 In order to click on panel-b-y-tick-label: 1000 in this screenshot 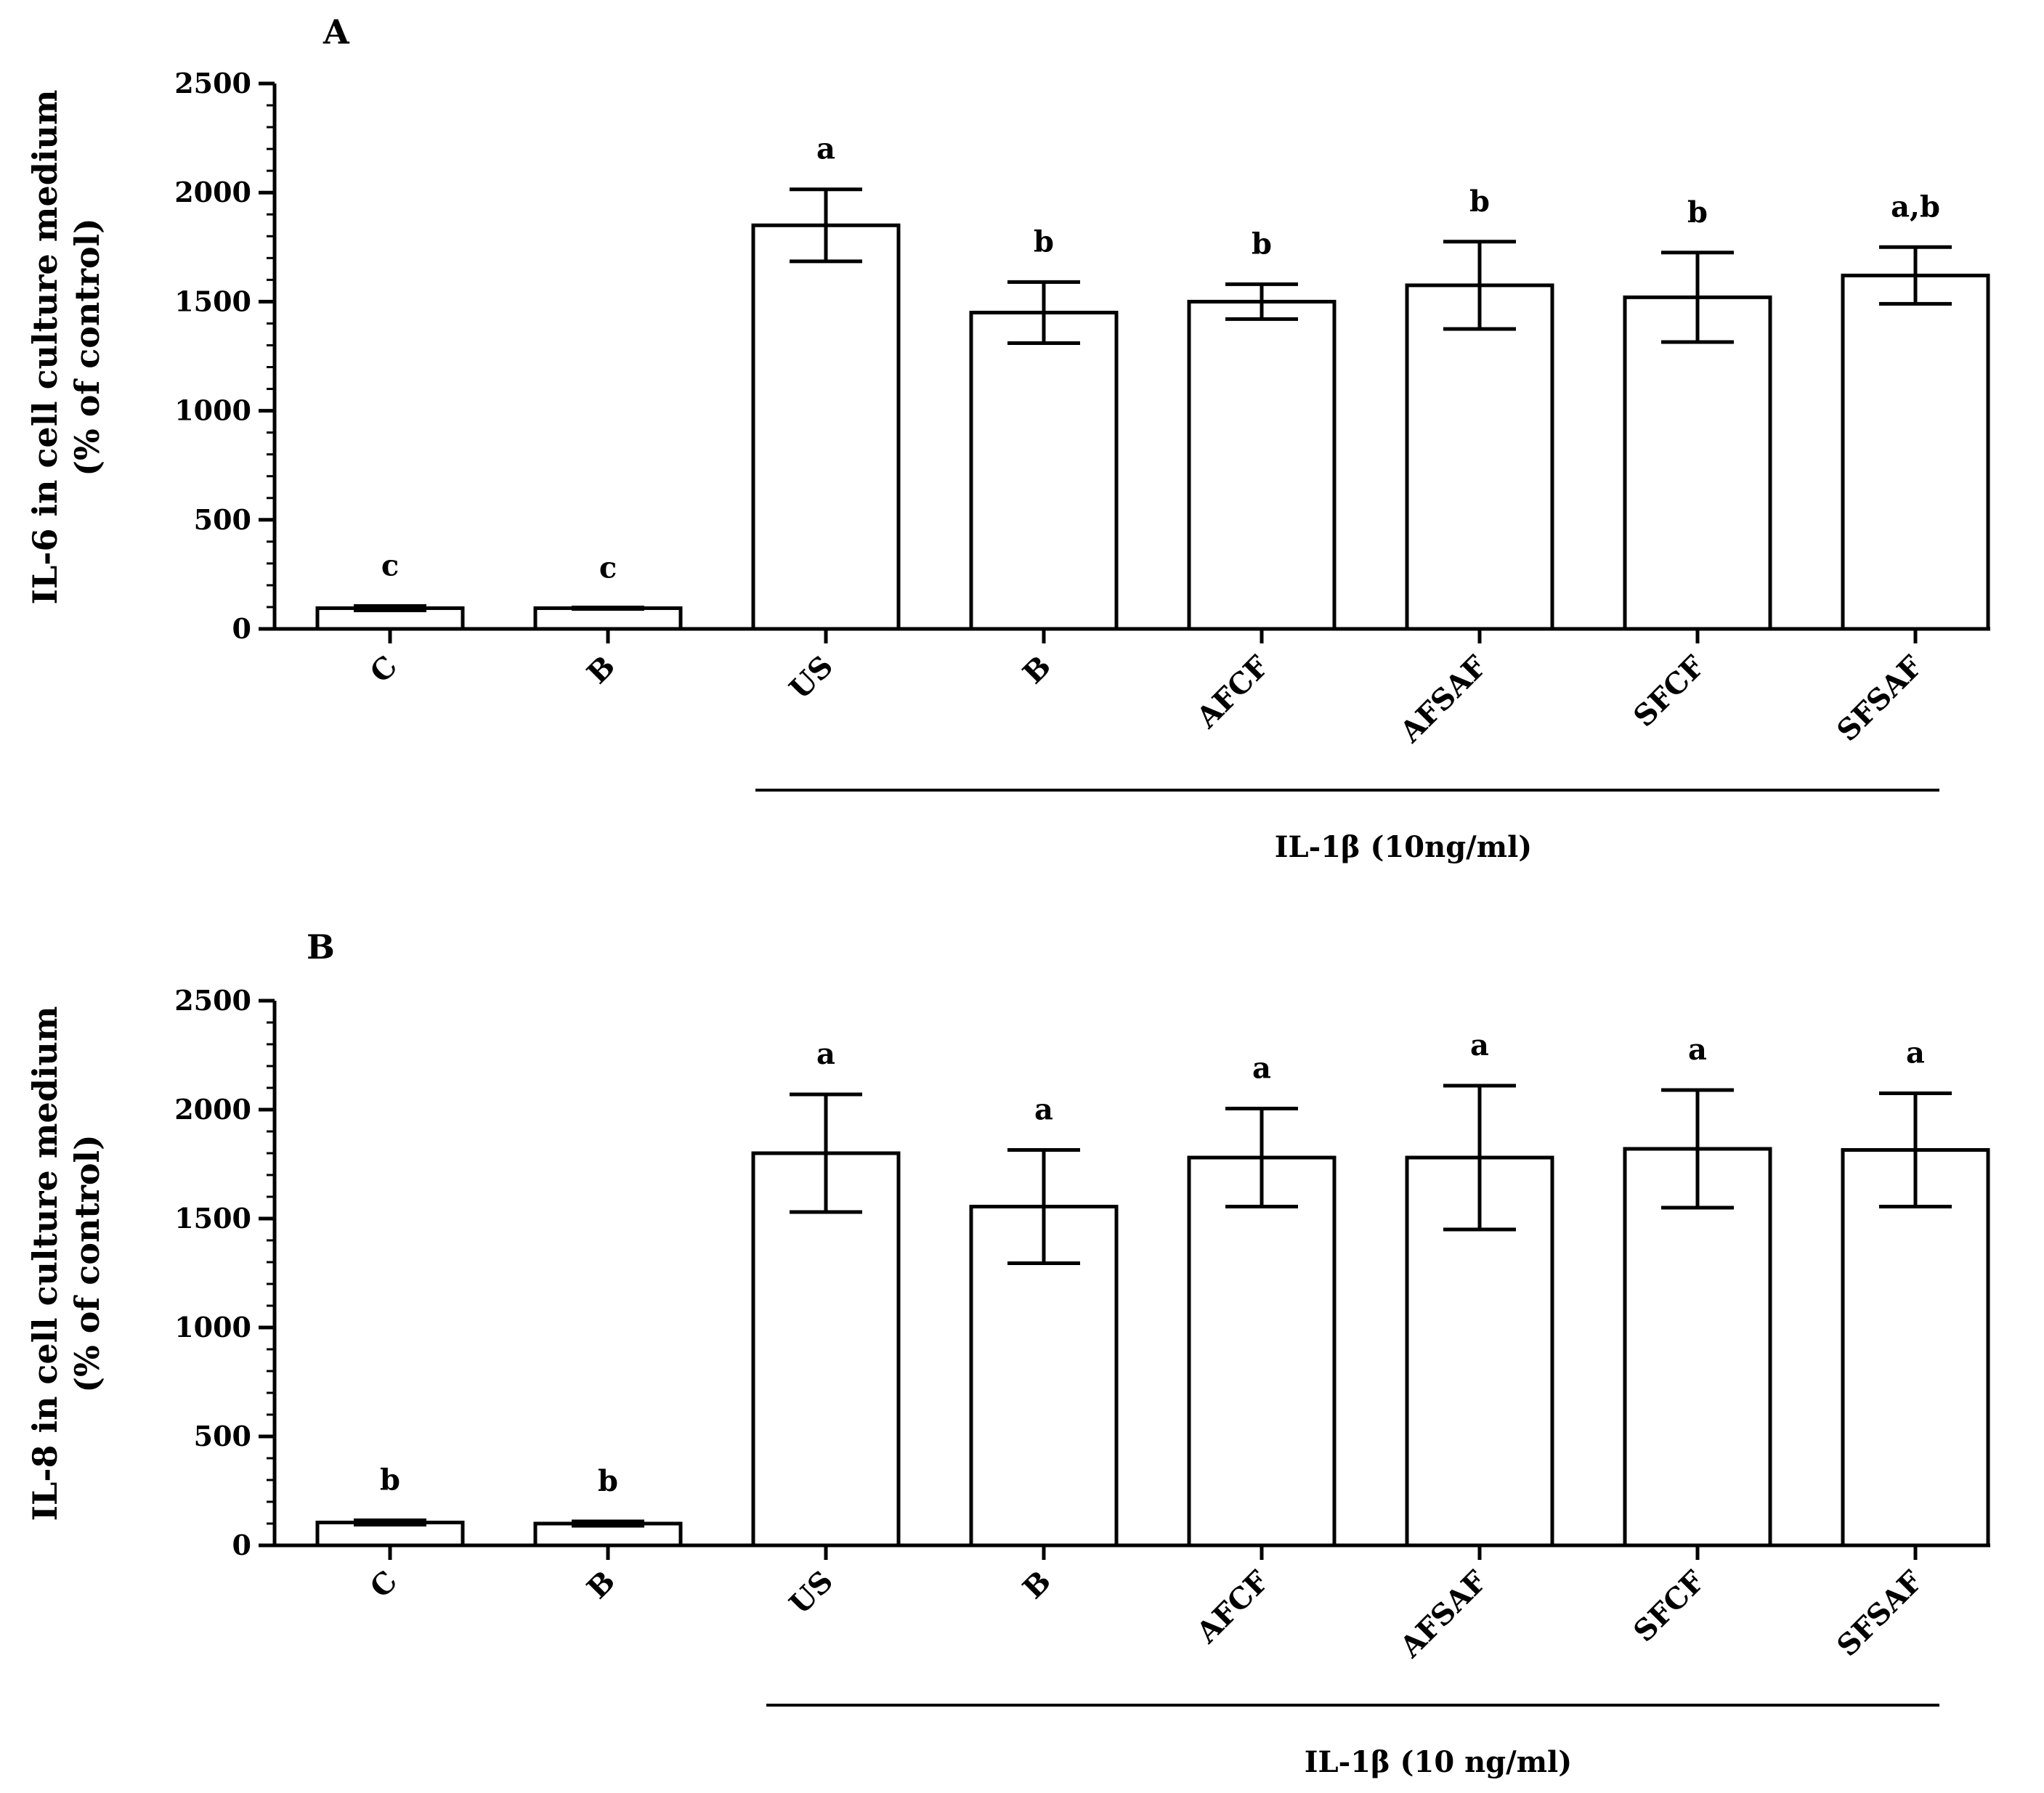, I will do `click(212, 1327)`.